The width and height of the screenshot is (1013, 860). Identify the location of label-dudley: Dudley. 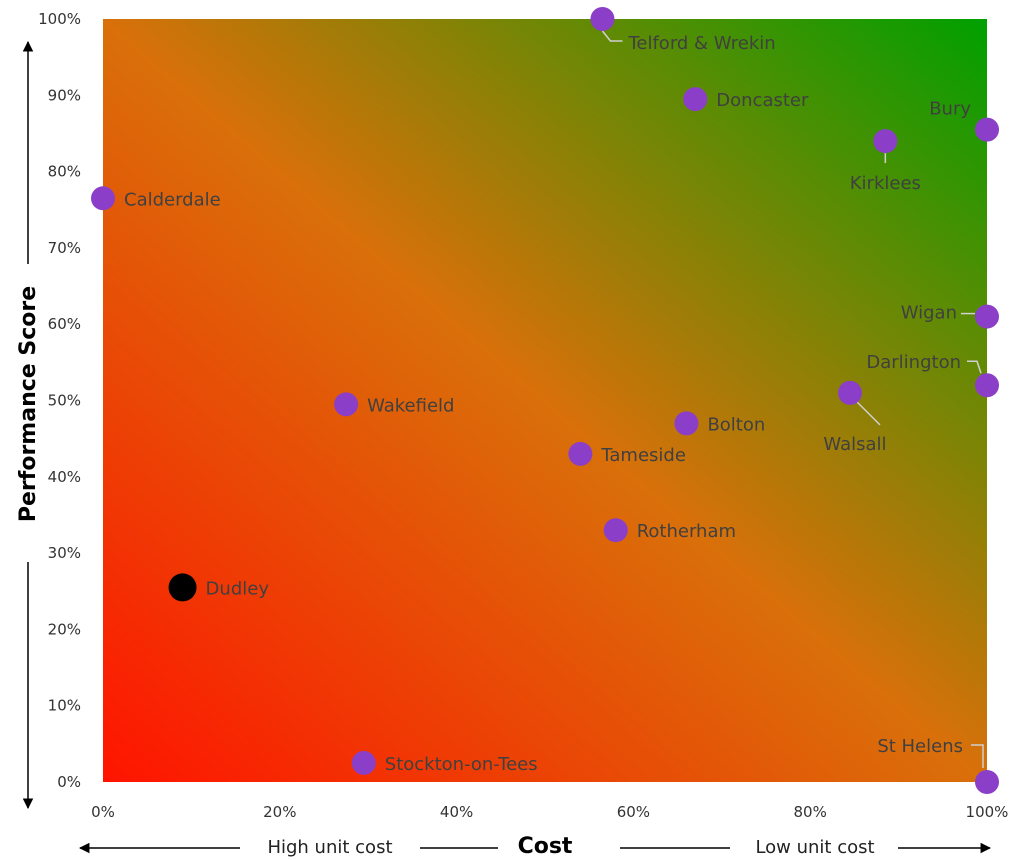
(238, 588).